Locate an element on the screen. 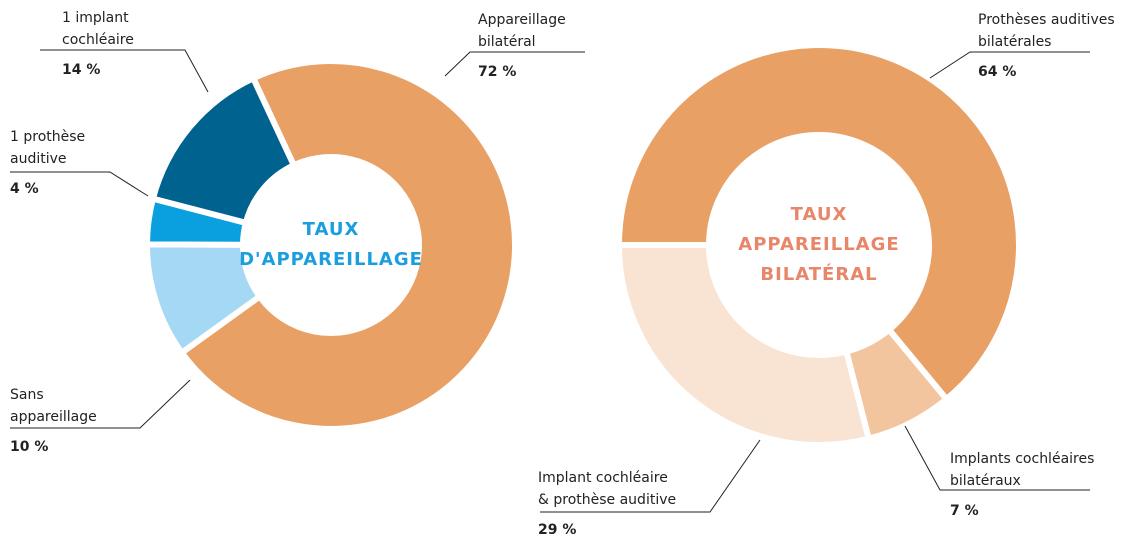  segment-label: bilatéral is located at coordinates (507, 42).